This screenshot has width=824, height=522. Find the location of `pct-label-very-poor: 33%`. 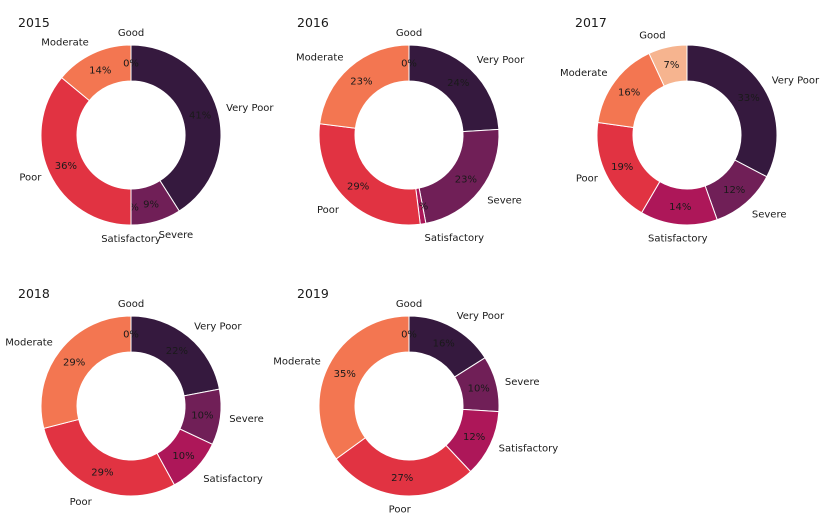

pct-label-very-poor: 33% is located at coordinates (748, 98).